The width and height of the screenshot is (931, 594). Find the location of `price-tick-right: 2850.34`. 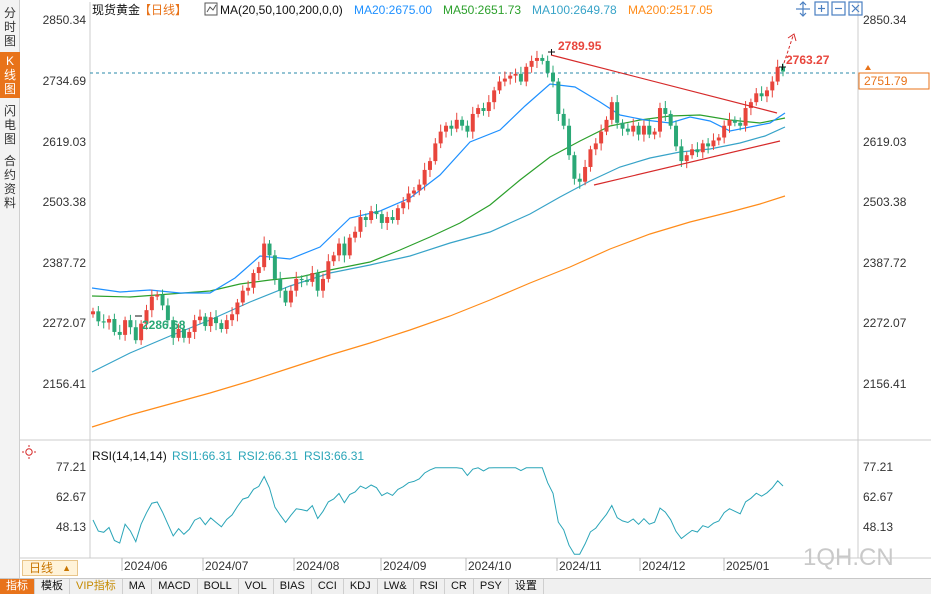

price-tick-right: 2850.34 is located at coordinates (885, 20).